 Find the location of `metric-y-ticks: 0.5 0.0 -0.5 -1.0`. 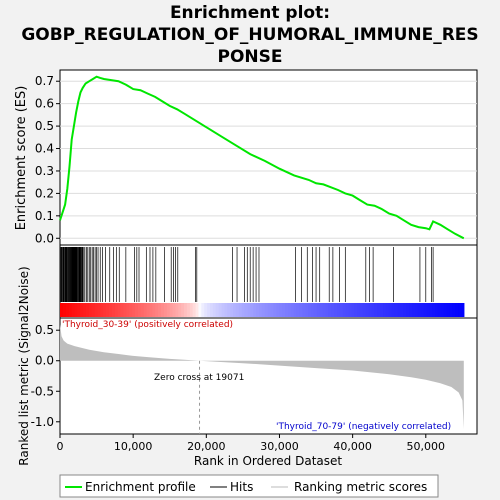

metric-y-ticks: 0.5 0.0 -0.5 -1.0 is located at coordinates (45, 376).